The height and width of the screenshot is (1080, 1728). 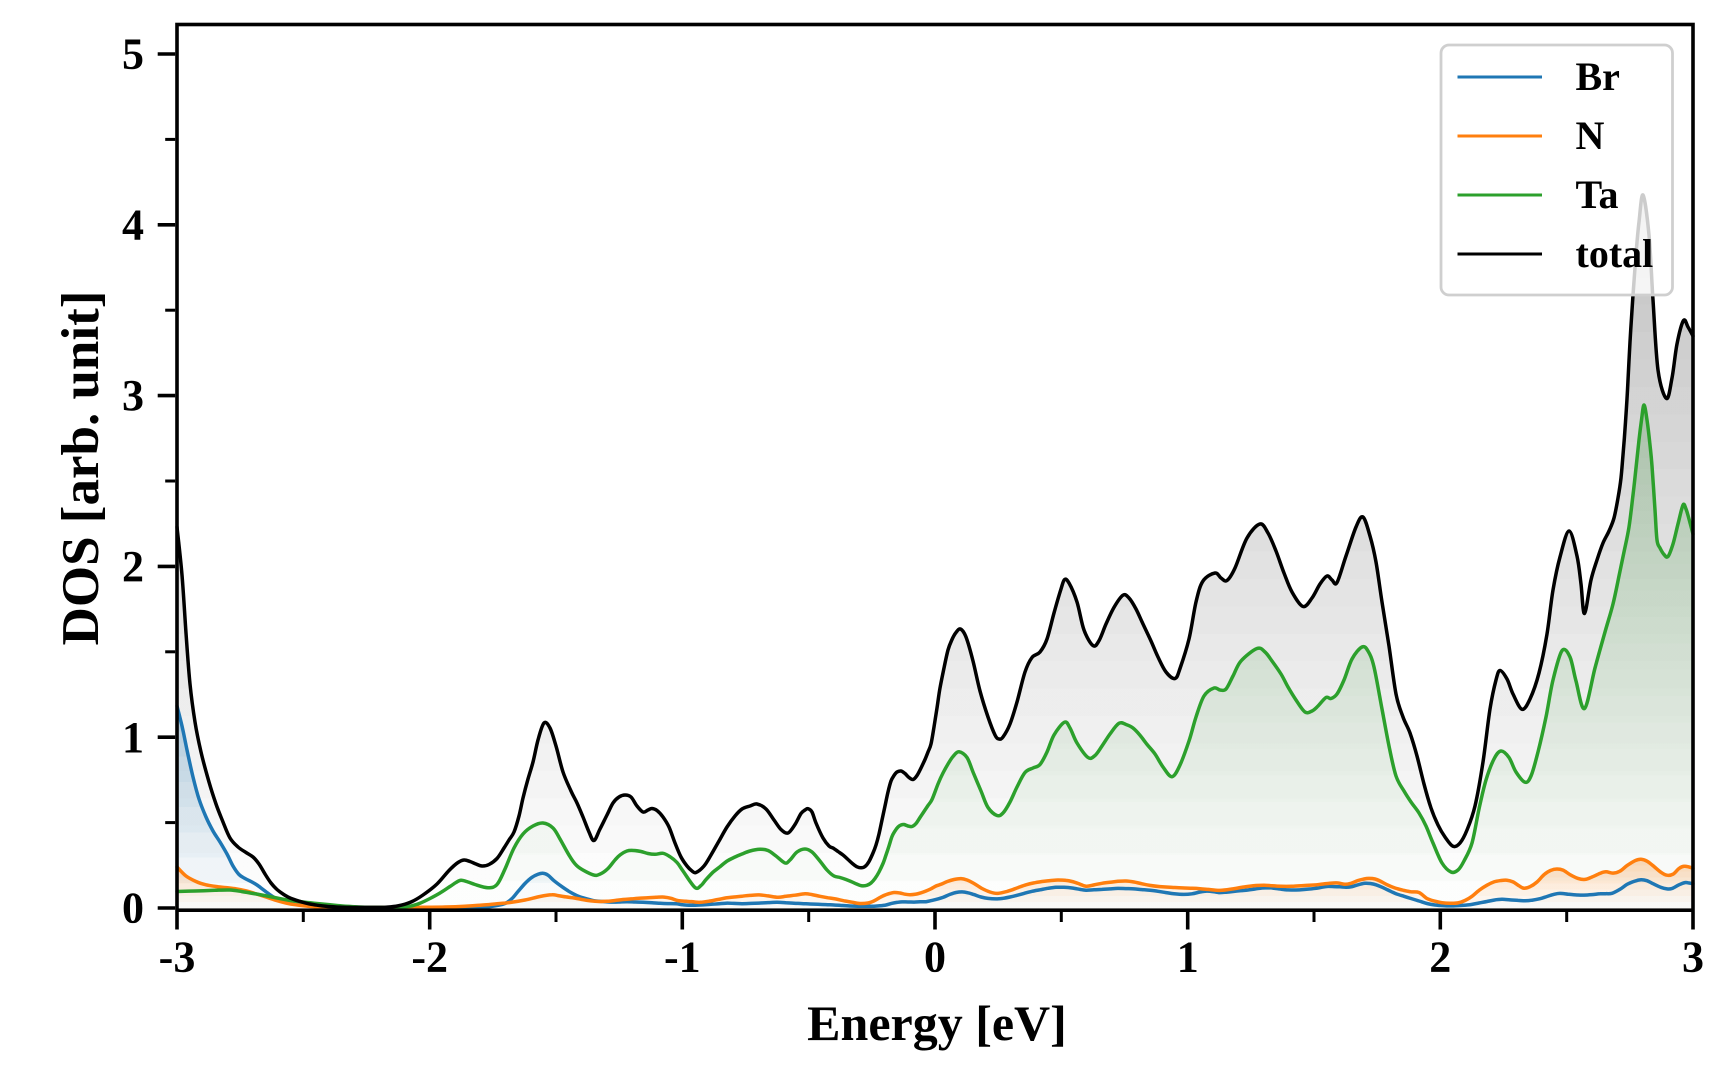 I want to click on svg-text: -3, so click(x=177, y=957).